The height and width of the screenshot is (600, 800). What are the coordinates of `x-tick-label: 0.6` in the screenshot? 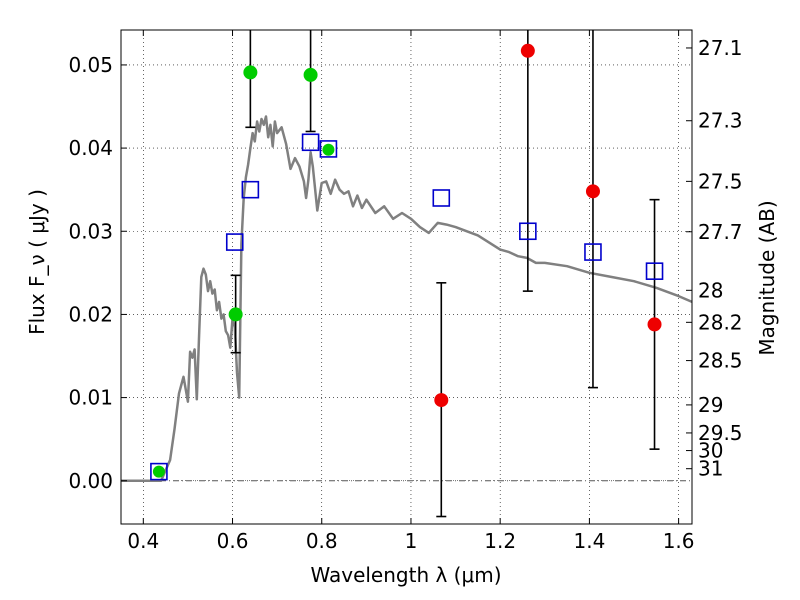 It's located at (233, 541).